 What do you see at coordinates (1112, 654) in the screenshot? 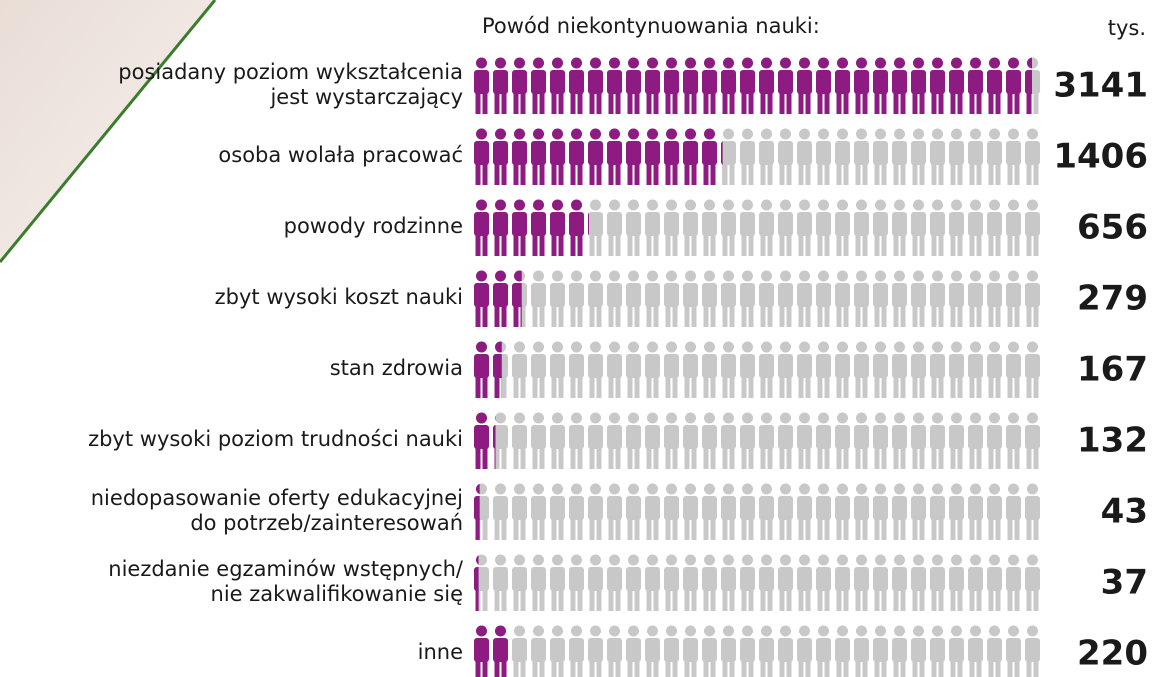
I see `value-label: 220` at bounding box center [1112, 654].